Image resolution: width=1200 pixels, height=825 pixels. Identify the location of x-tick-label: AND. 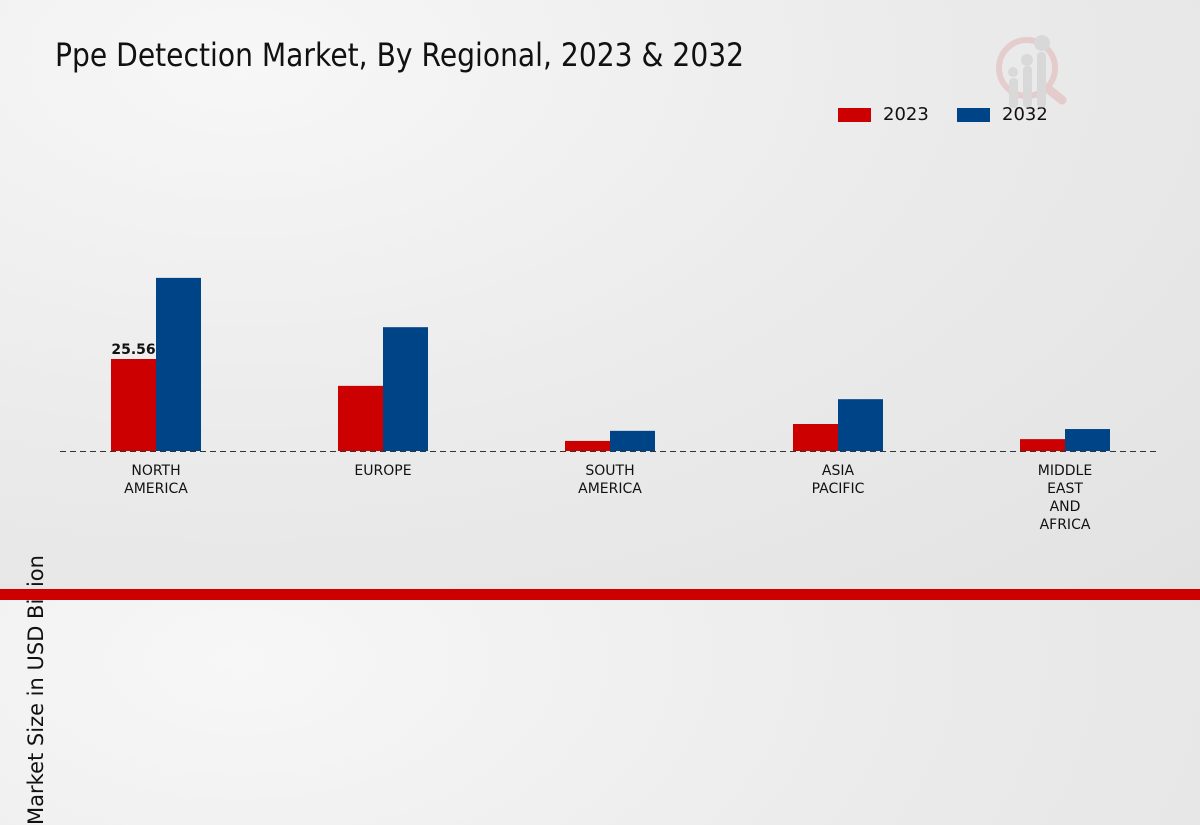
(1065, 507).